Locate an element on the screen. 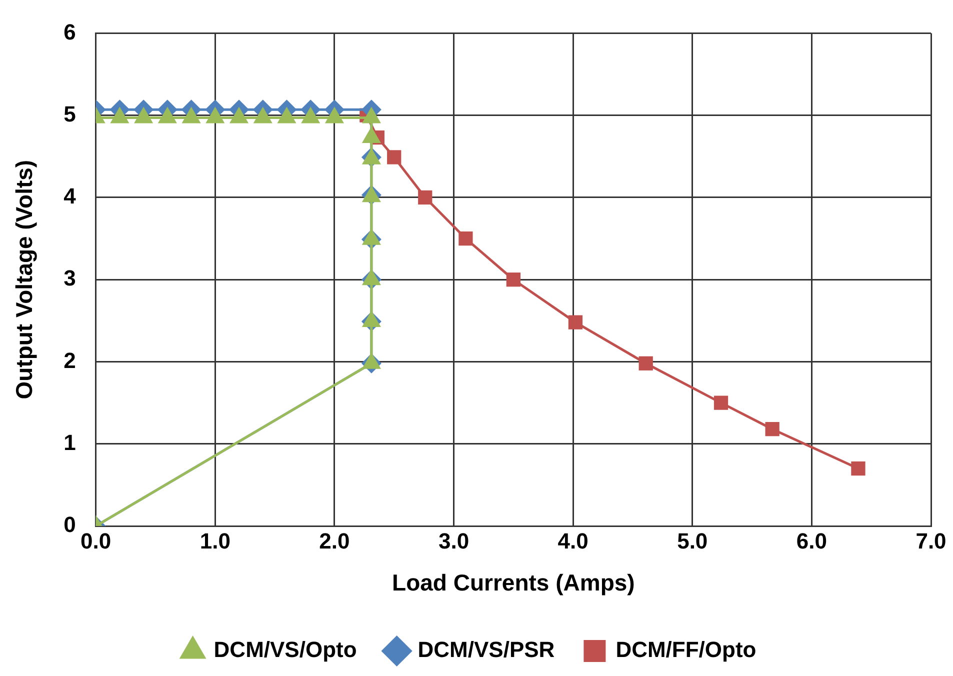  x-tick-label: 4.0 is located at coordinates (573, 541).